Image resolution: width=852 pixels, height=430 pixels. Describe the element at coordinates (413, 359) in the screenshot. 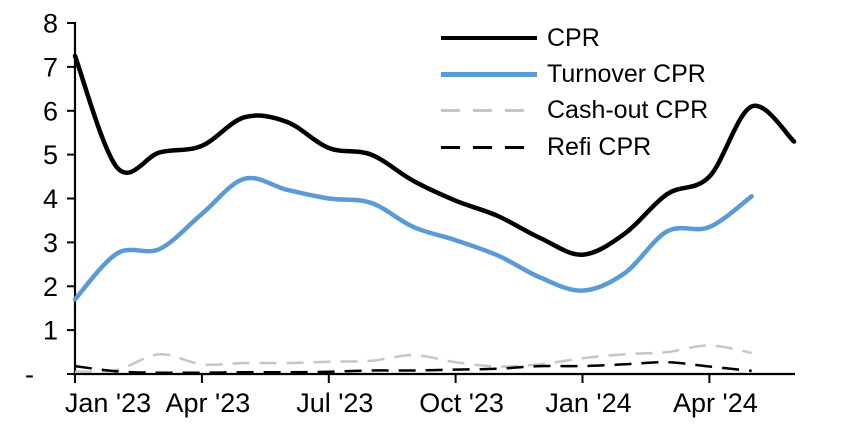

I see `series-line-cash-out-cpr` at that location.